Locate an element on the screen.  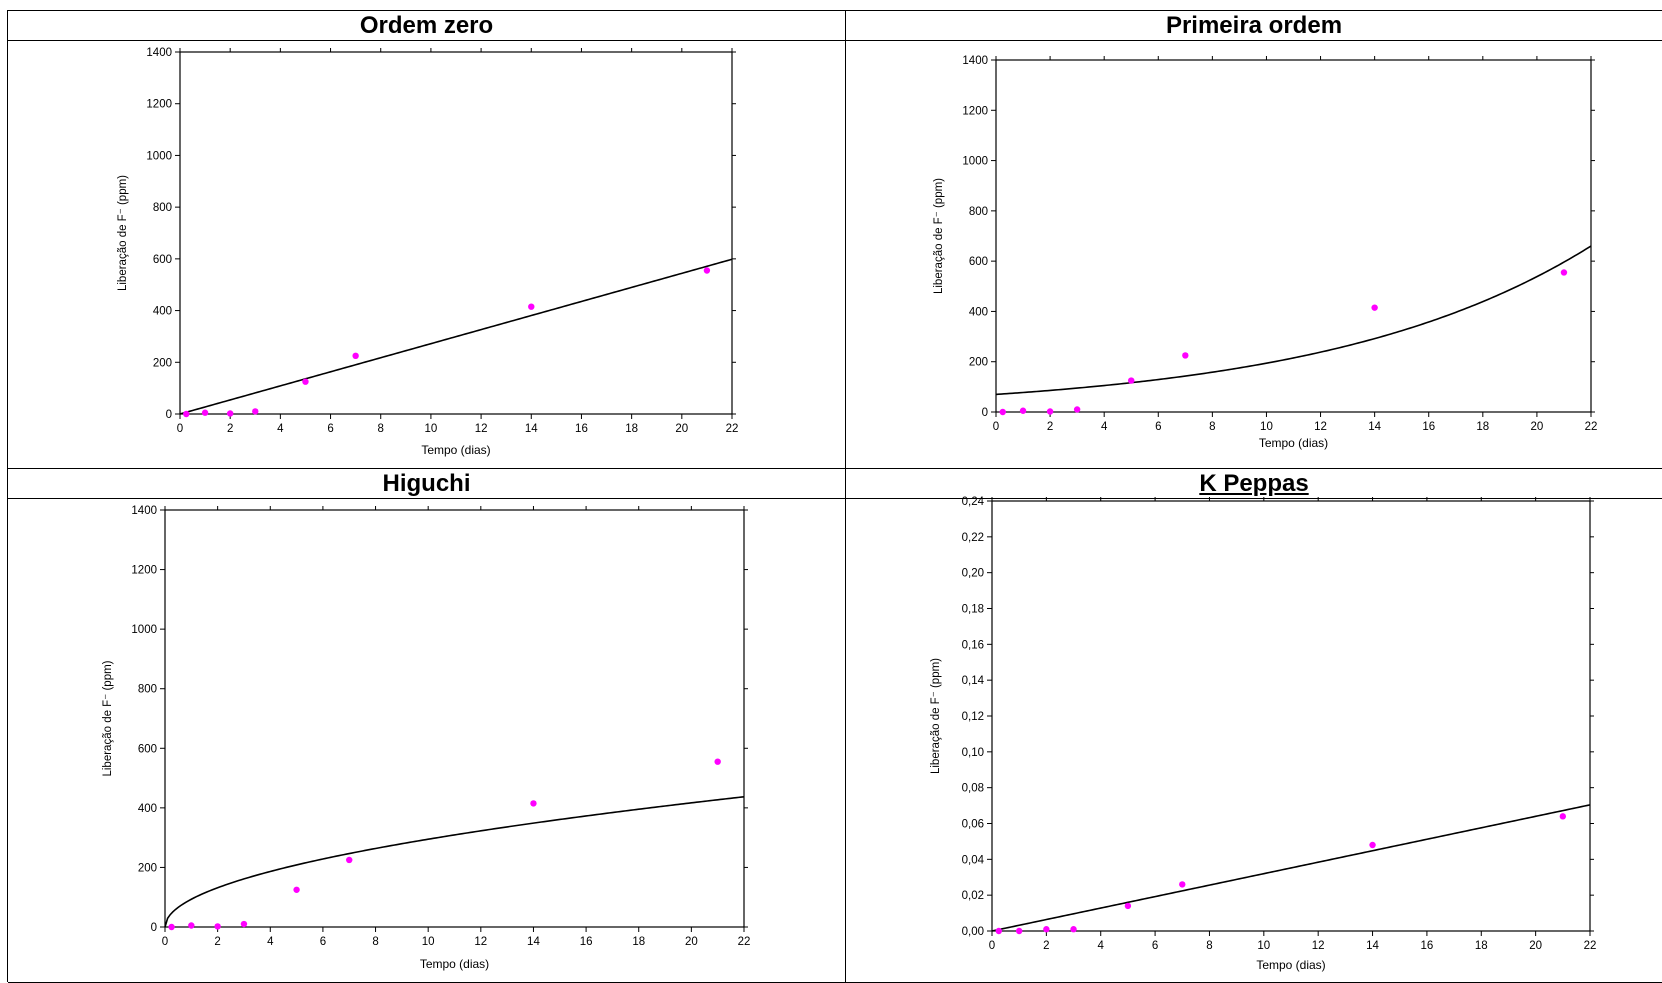
y-tick-label: 0 is located at coordinates (169, 415).